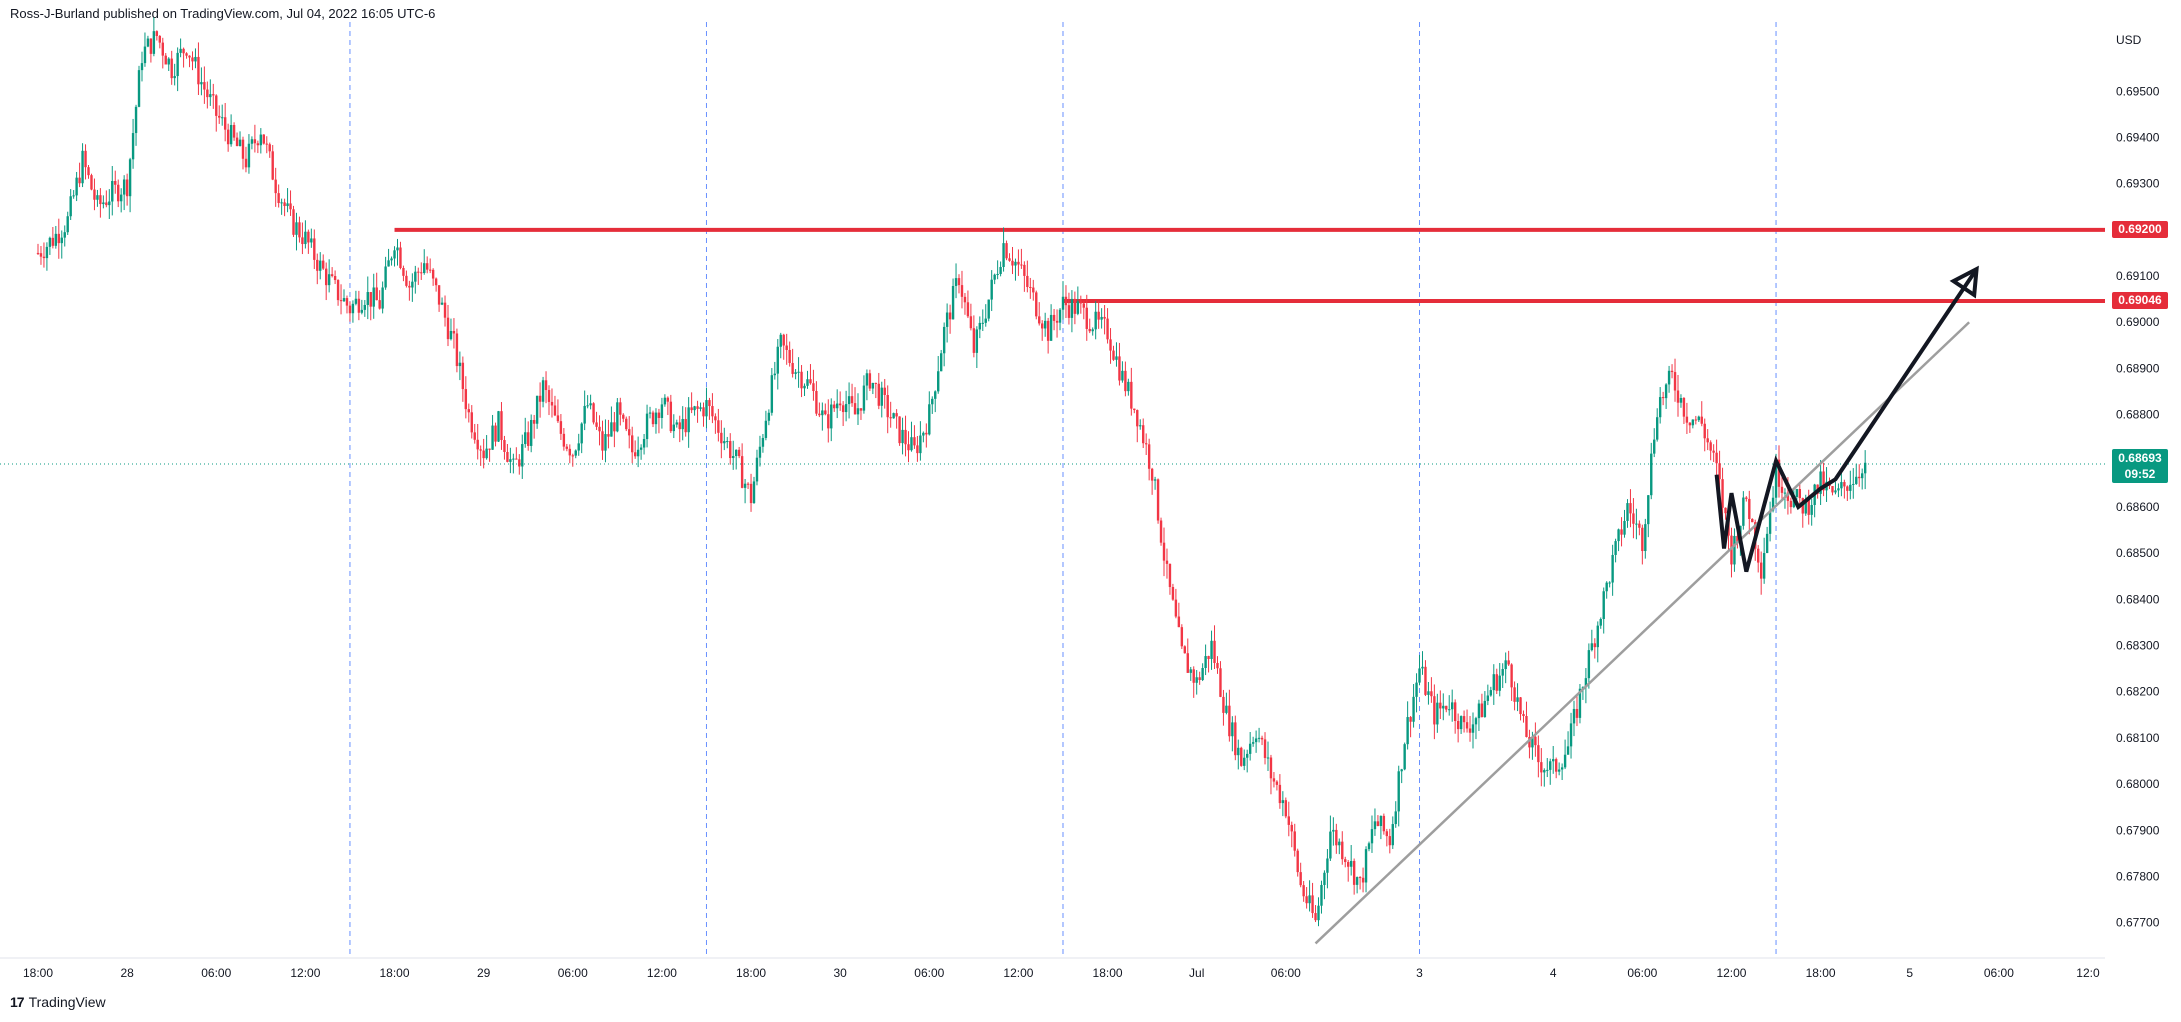 The height and width of the screenshot is (1022, 2181). What do you see at coordinates (58, 1002) in the screenshot?
I see `tradingview-logo: 17 TradingView` at bounding box center [58, 1002].